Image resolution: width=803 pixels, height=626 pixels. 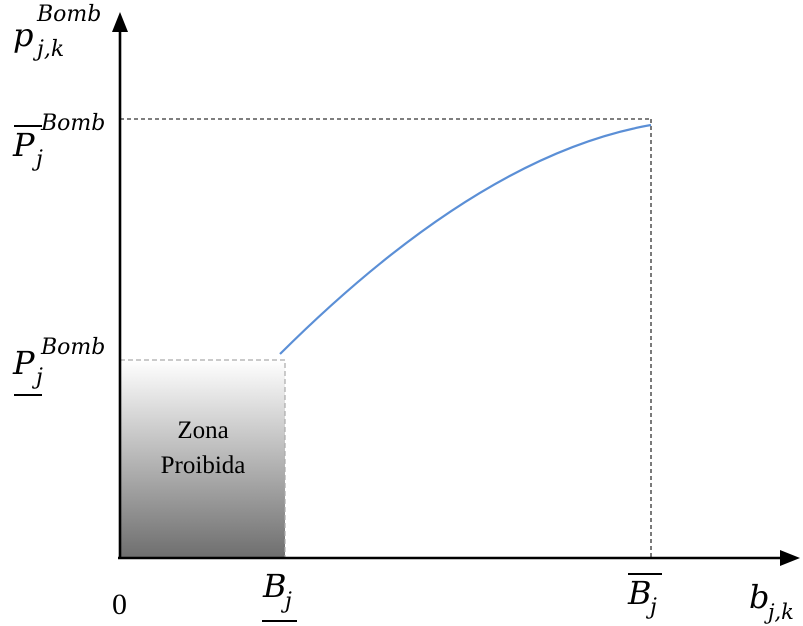 What do you see at coordinates (59, 32) in the screenshot?
I see `y-axis-label: p Bomb j,k` at bounding box center [59, 32].